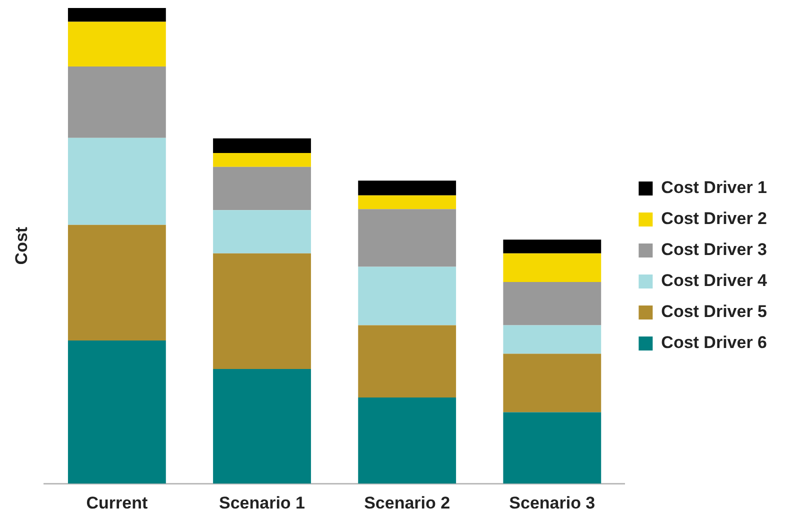 The height and width of the screenshot is (532, 795). What do you see at coordinates (552, 502) in the screenshot?
I see `x-tick-label: Scenario 3` at bounding box center [552, 502].